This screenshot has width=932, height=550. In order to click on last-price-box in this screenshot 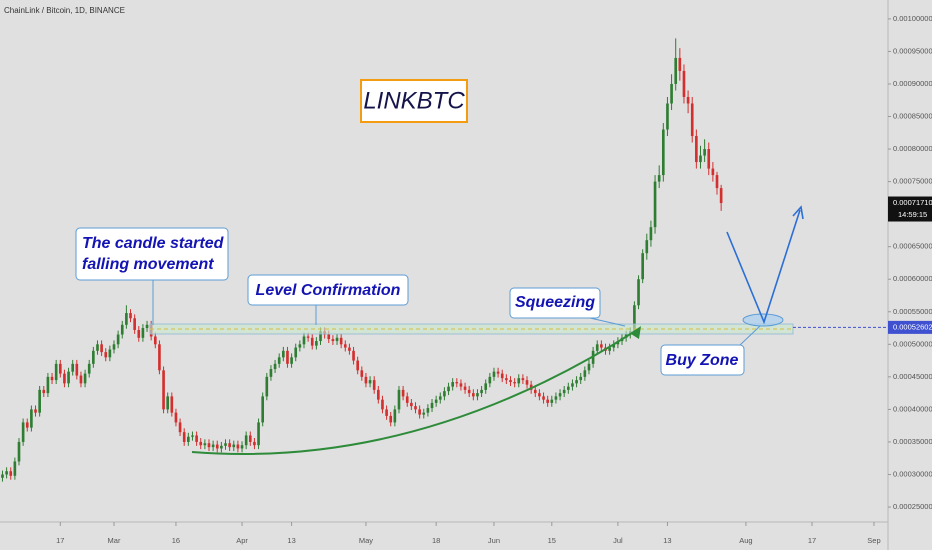, I will do `click(910, 209)`.